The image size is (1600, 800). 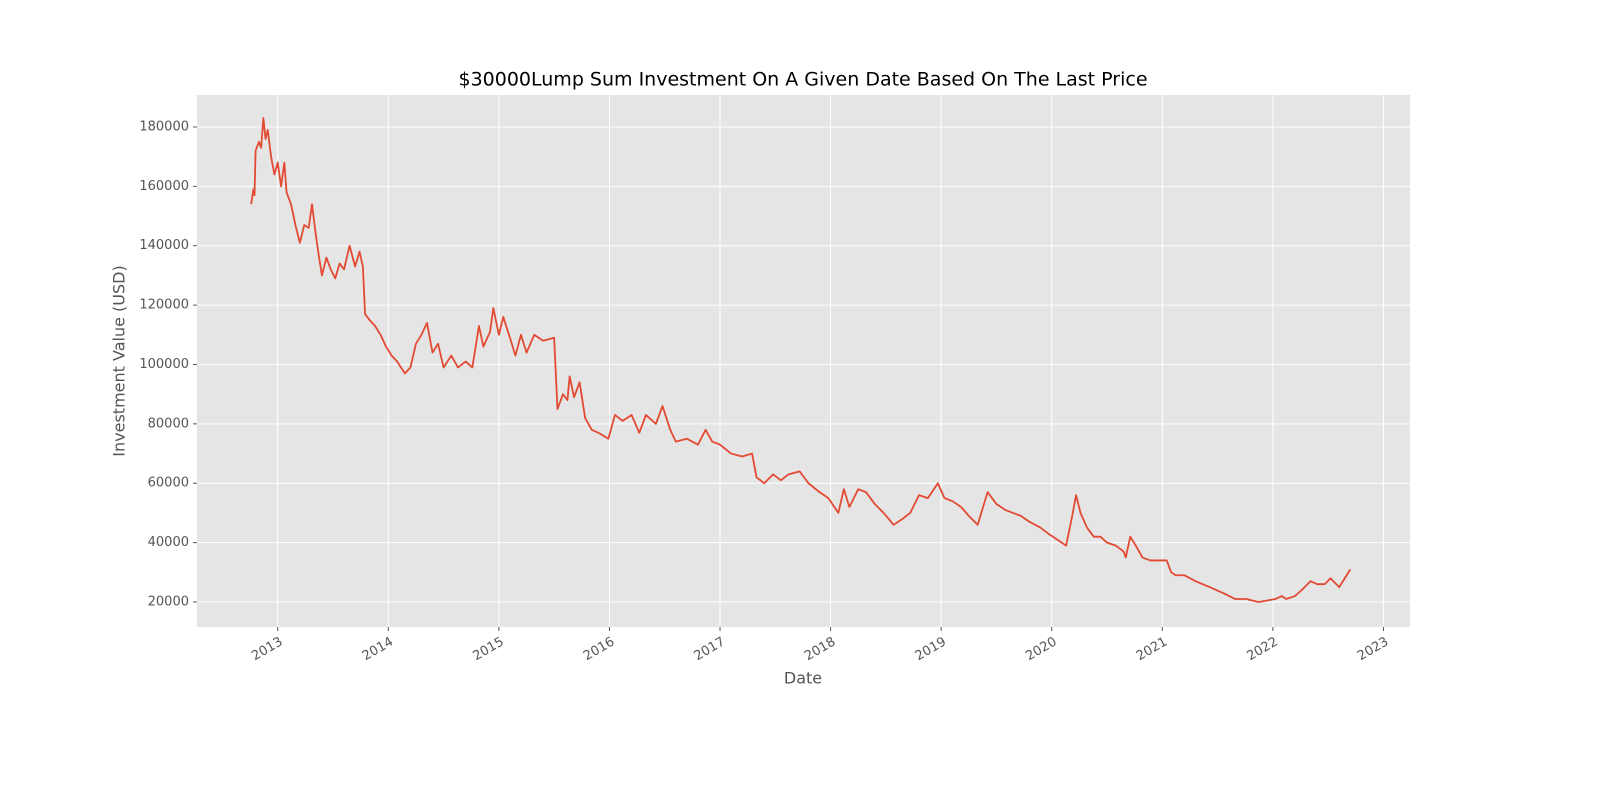 I want to click on y-tick-label: 140000, so click(x=164, y=245).